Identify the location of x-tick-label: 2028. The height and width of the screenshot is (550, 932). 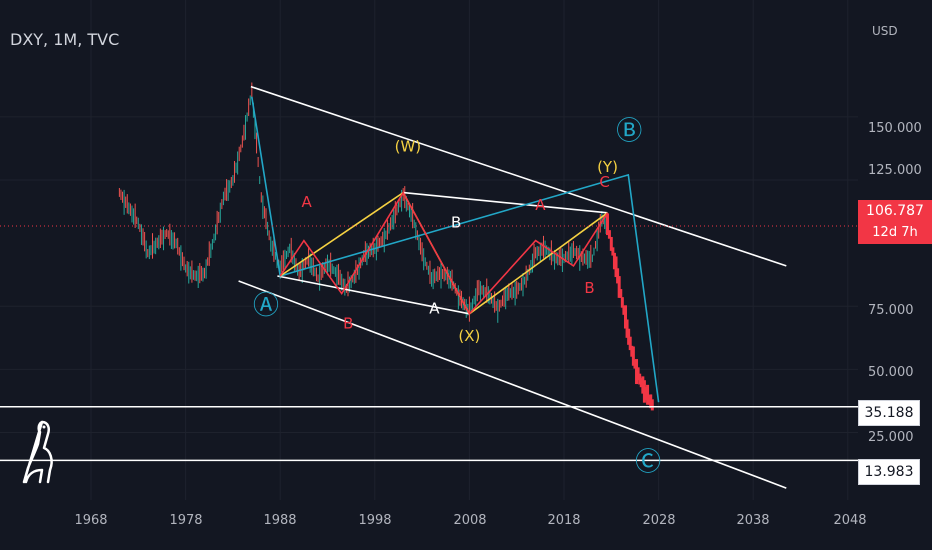
(659, 520).